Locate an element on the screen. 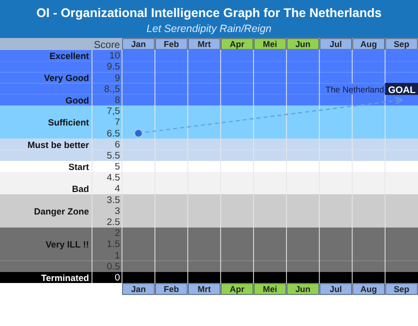 The height and width of the screenshot is (326, 418). x-tick-label: Jul is located at coordinates (336, 289).